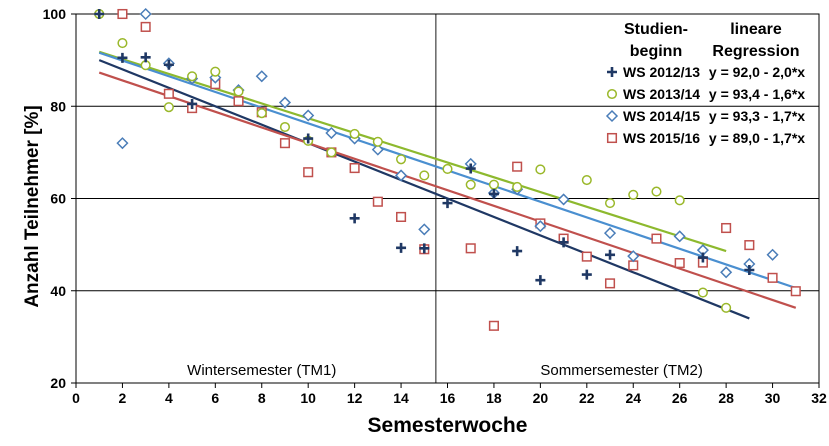  What do you see at coordinates (58, 383) in the screenshot?
I see `y-tick-label: 20` at bounding box center [58, 383].